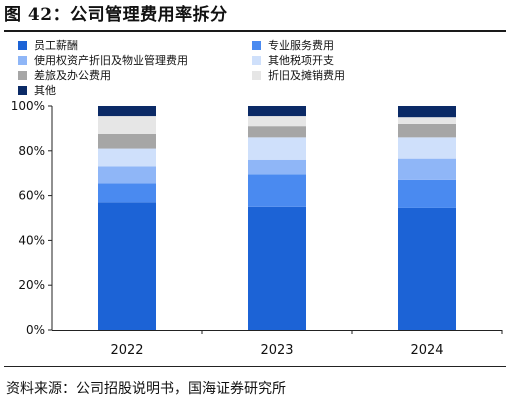  What do you see at coordinates (31, 196) in the screenshot?
I see `y-tick-label: 60%` at bounding box center [31, 196].